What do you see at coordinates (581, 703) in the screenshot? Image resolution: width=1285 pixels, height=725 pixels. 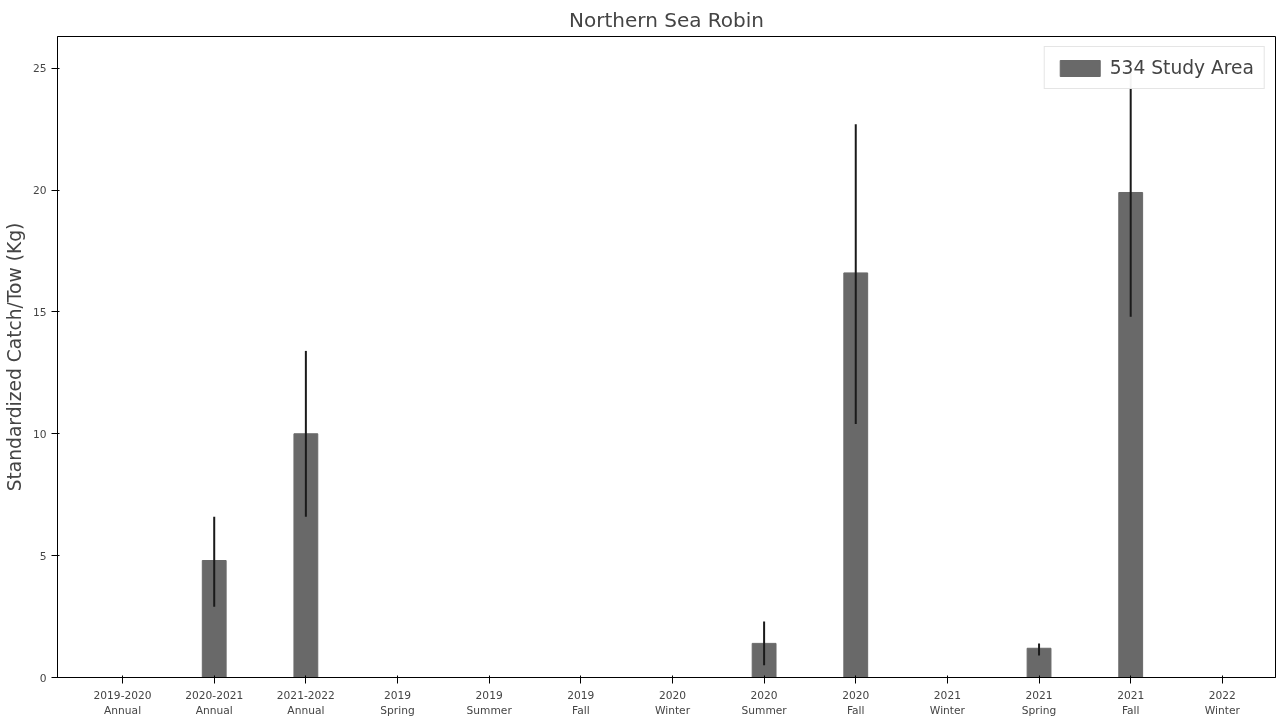 I see `x-tick-label: 2019 Fall` at bounding box center [581, 703].